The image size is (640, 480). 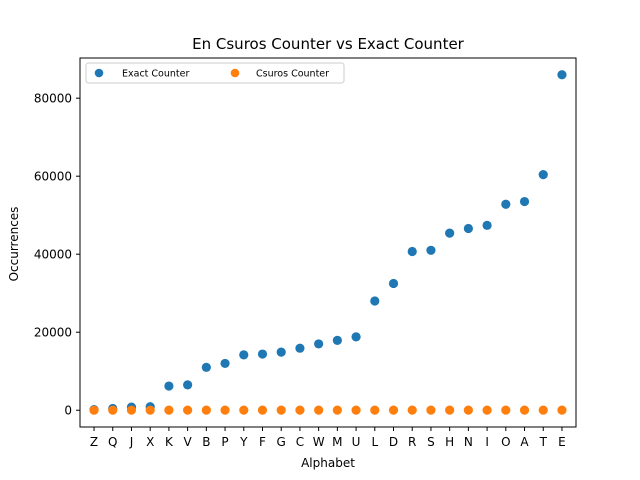 I want to click on x-tick-label: W, so click(x=319, y=442).